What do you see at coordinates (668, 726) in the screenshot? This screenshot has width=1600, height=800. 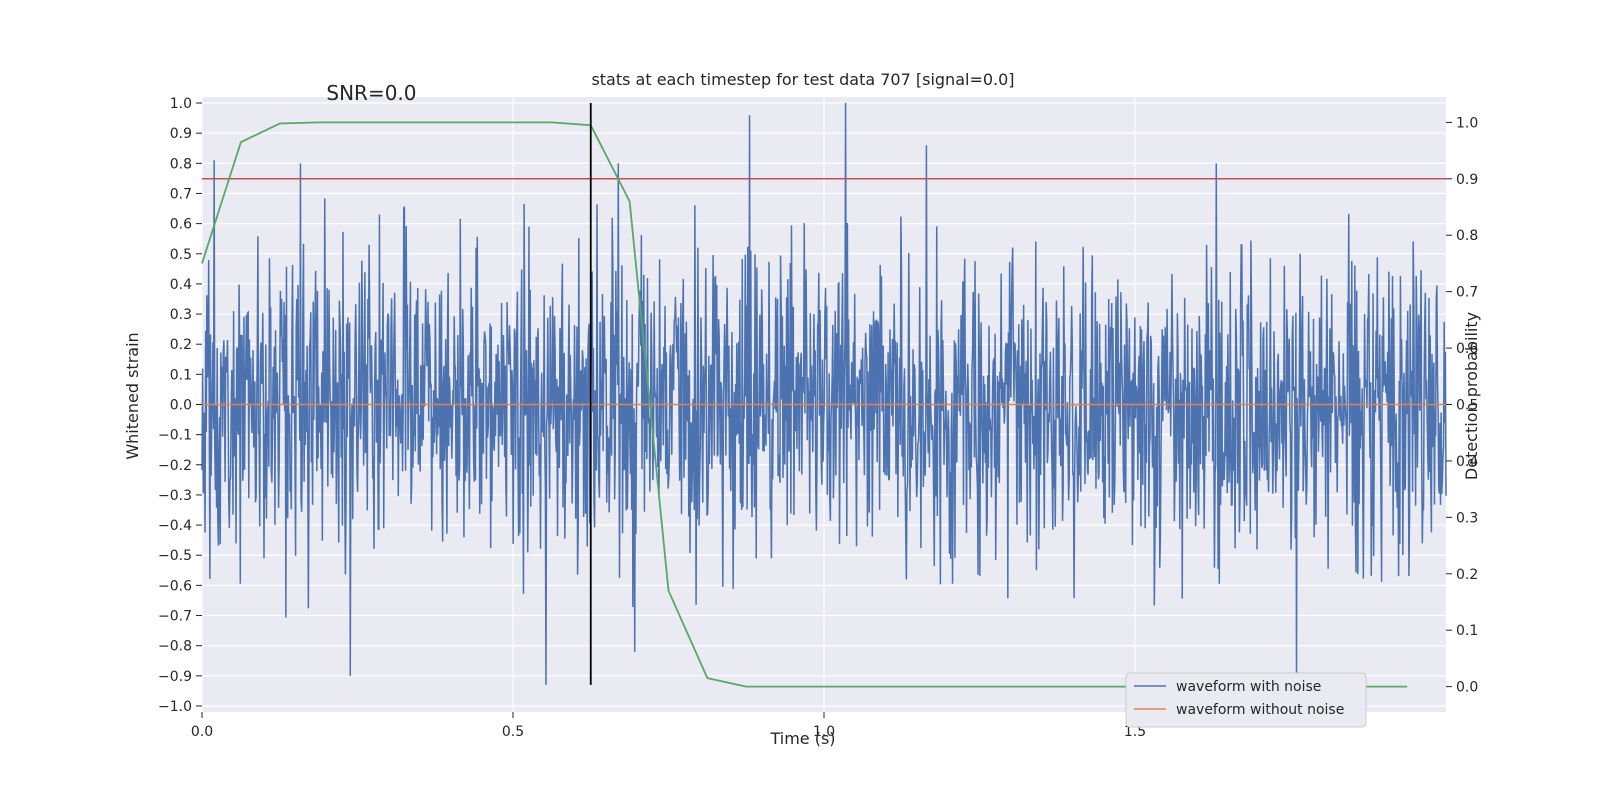 I see `x-axis-ticks: 0.0 0.5 1.0 1.5` at bounding box center [668, 726].